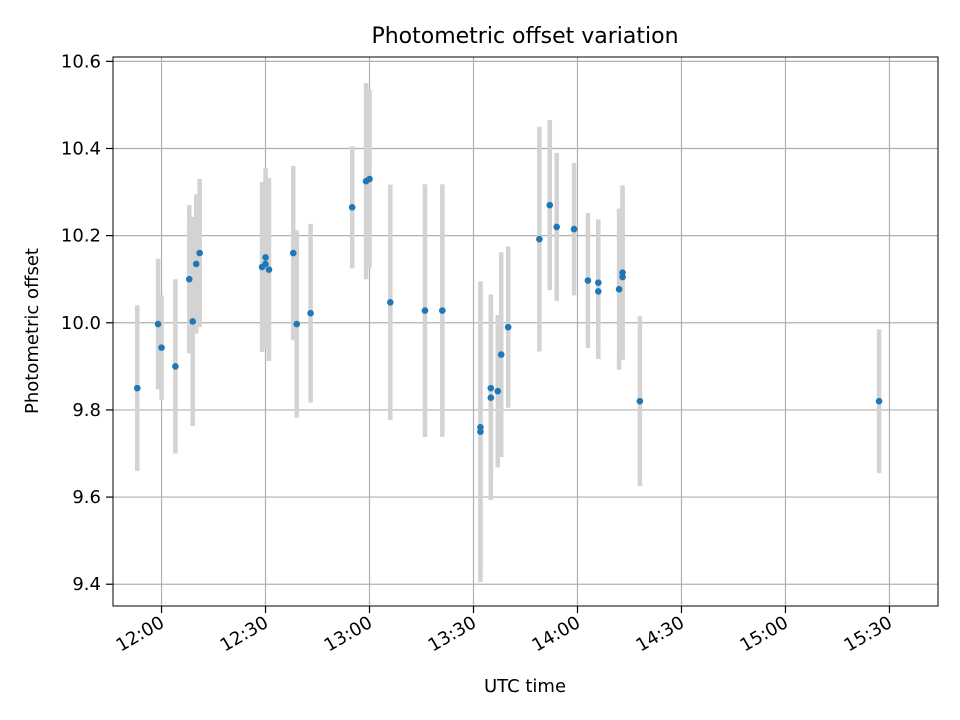 The height and width of the screenshot is (720, 960). Describe the element at coordinates (525, 686) in the screenshot. I see `x-axis-label: UTC time` at that location.